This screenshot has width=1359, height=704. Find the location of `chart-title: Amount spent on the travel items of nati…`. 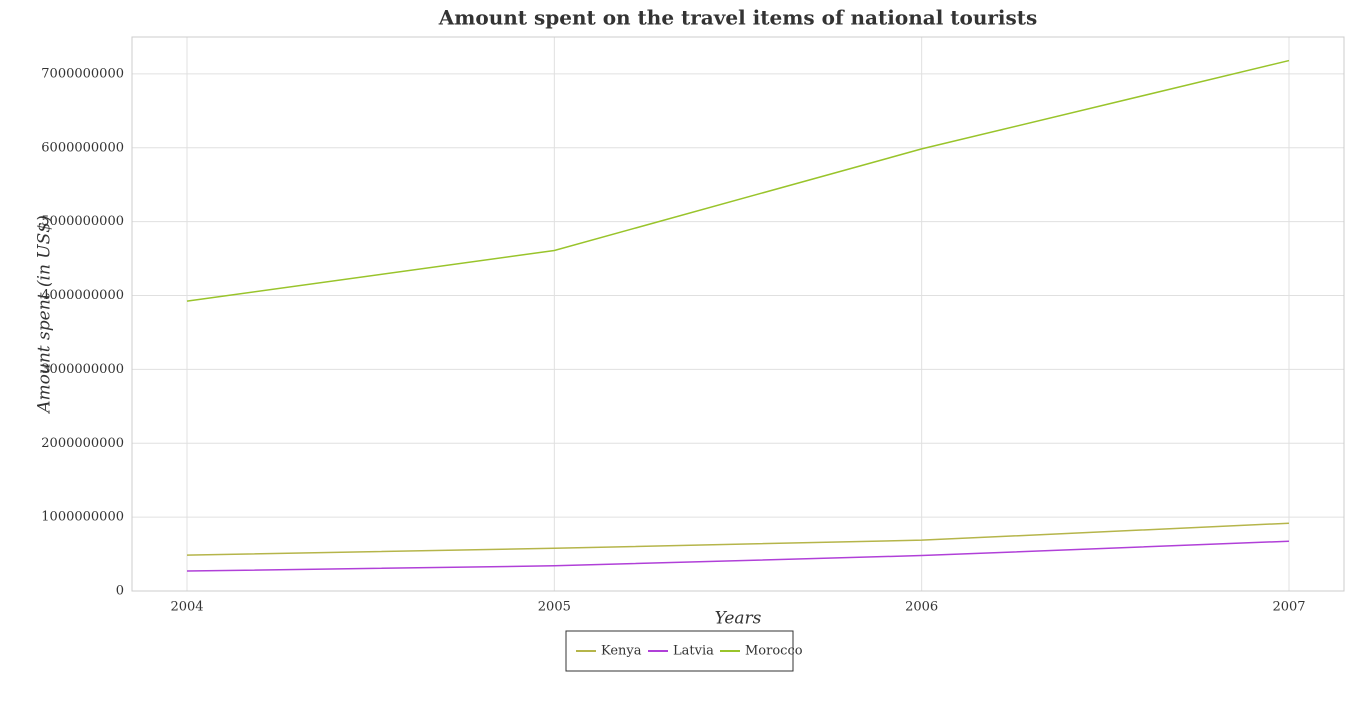

chart-title: Amount spent on the travel items of nati… is located at coordinates (738, 18).